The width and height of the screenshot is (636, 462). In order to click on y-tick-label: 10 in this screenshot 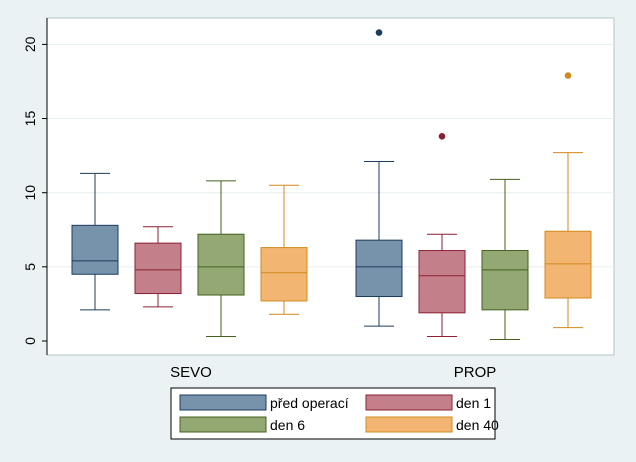, I will do `click(30, 193)`.